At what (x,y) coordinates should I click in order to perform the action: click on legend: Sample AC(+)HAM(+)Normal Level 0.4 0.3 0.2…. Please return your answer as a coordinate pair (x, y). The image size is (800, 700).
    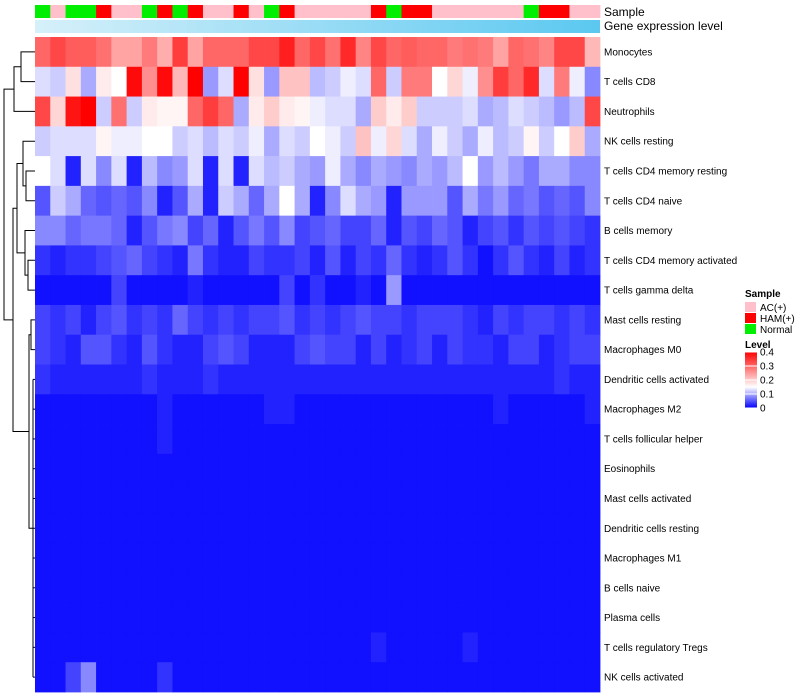
    Looking at the image, I should click on (770, 352).